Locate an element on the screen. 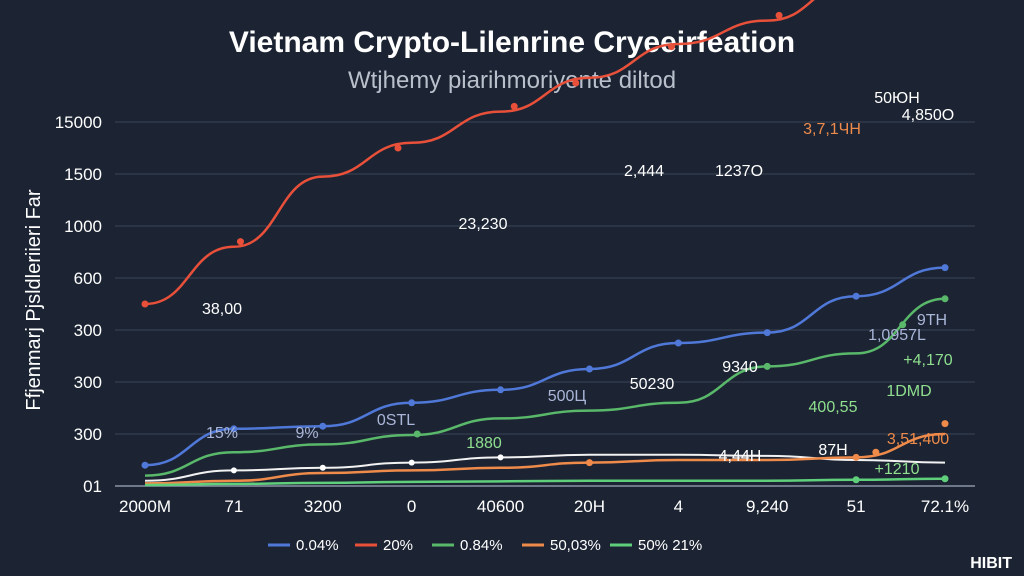 The image size is (1024, 576). data-label: 2,444 is located at coordinates (644, 171).